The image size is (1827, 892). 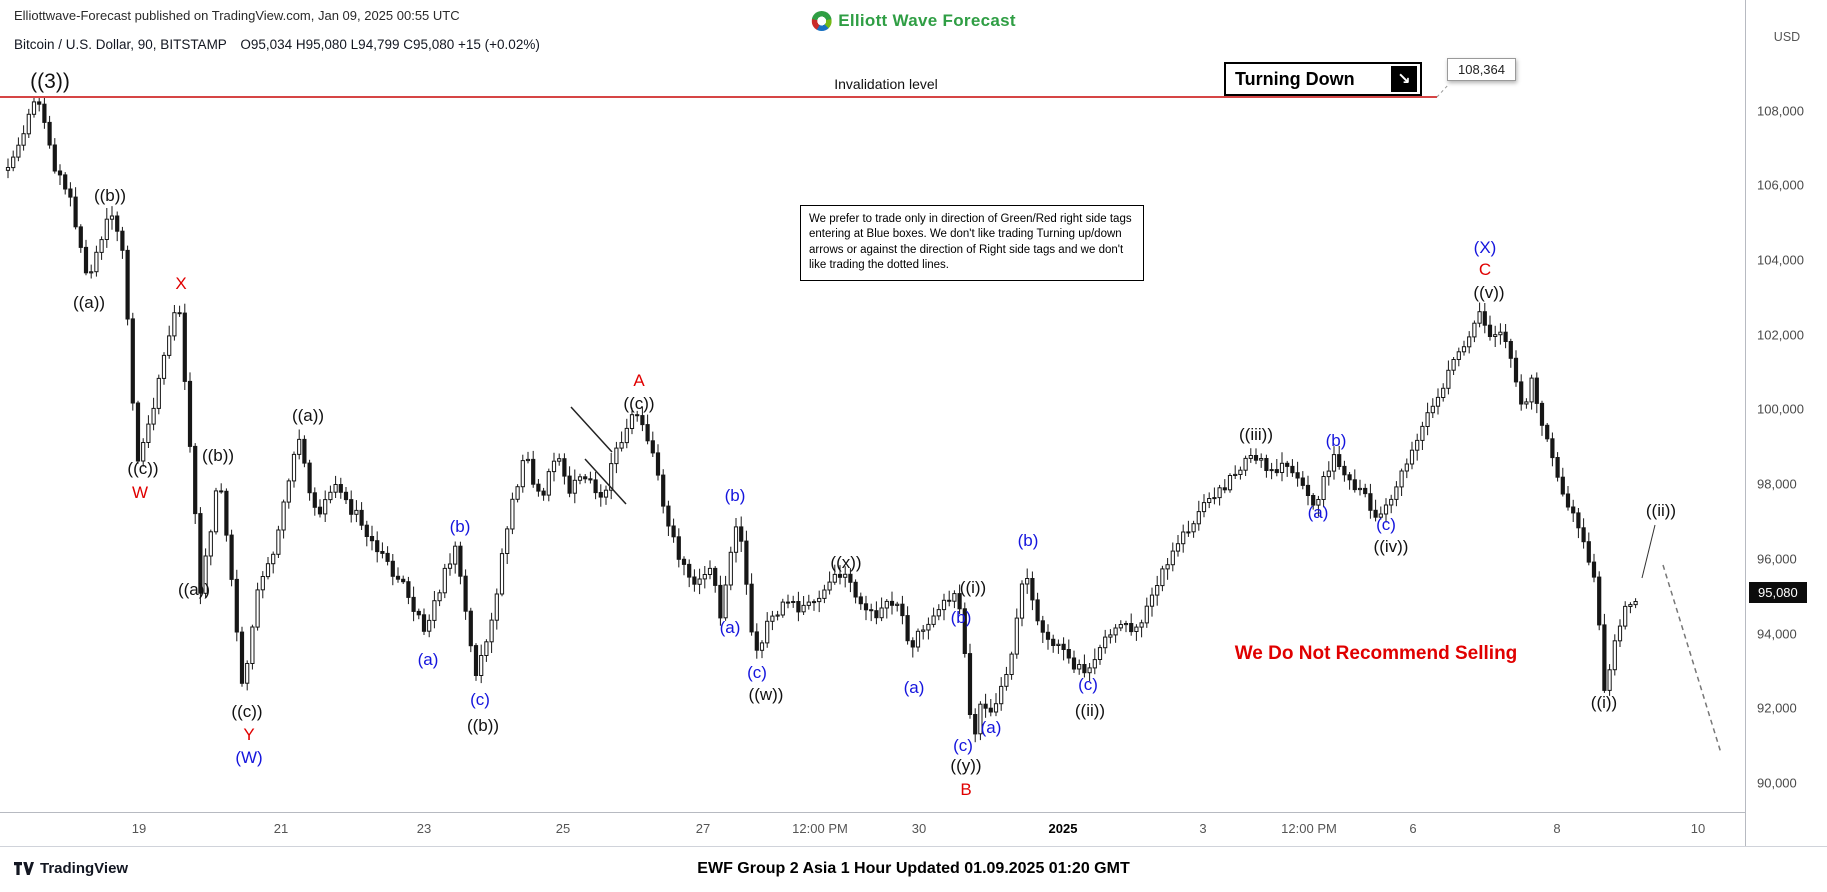 I want to click on price-tick: 90,000, so click(x=1777, y=783).